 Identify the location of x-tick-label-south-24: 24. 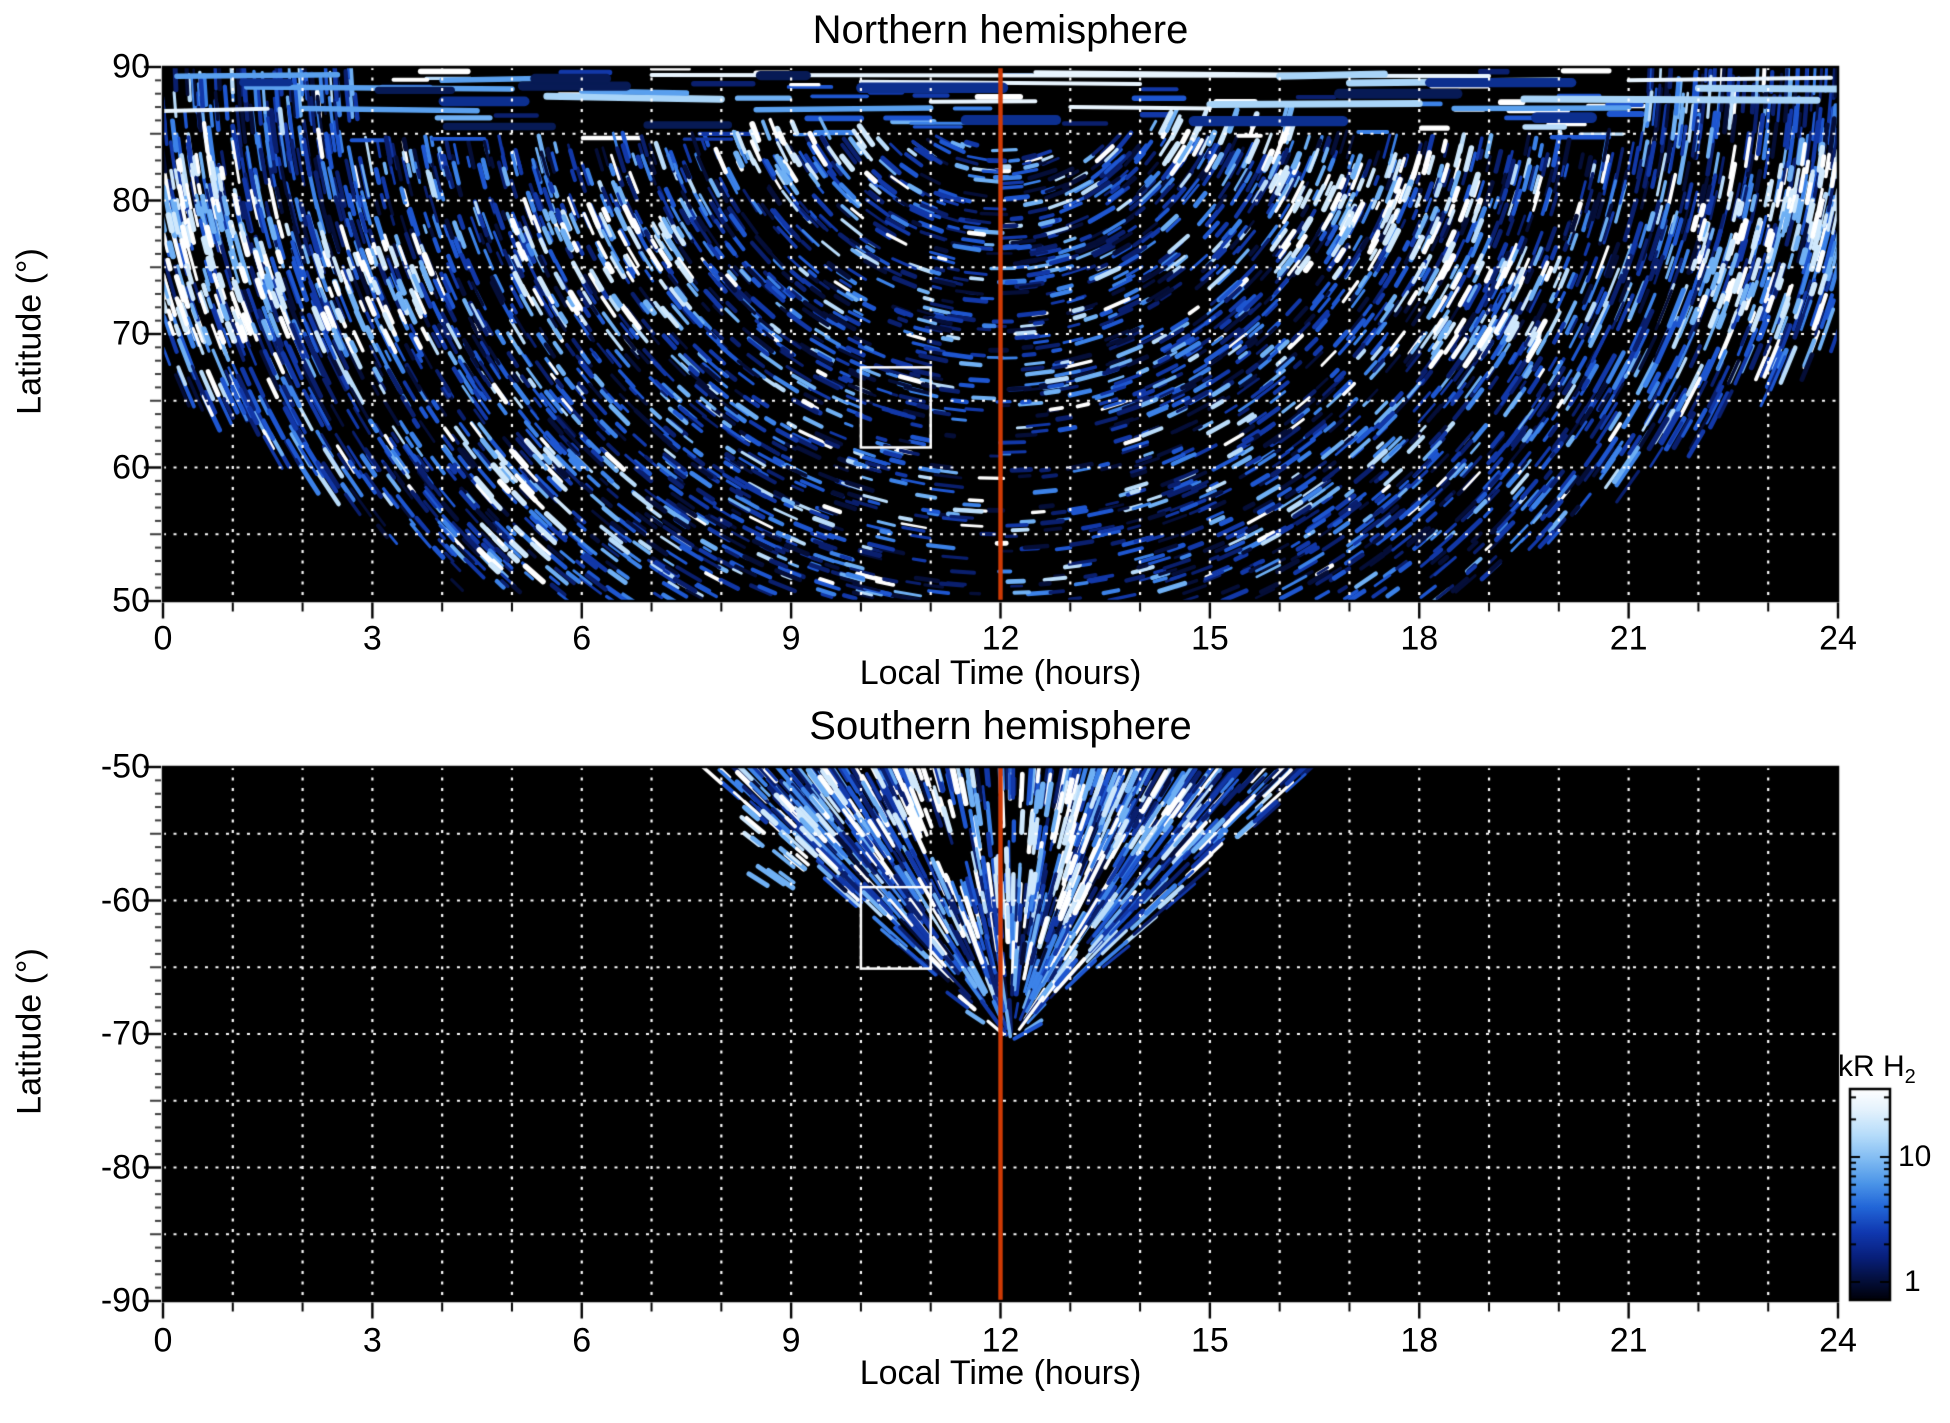
(1838, 1340).